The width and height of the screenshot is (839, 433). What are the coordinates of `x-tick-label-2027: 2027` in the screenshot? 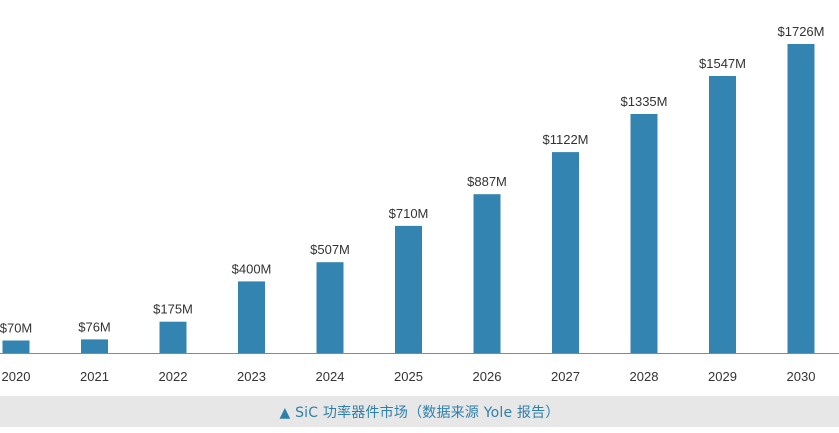 It's located at (565, 376).